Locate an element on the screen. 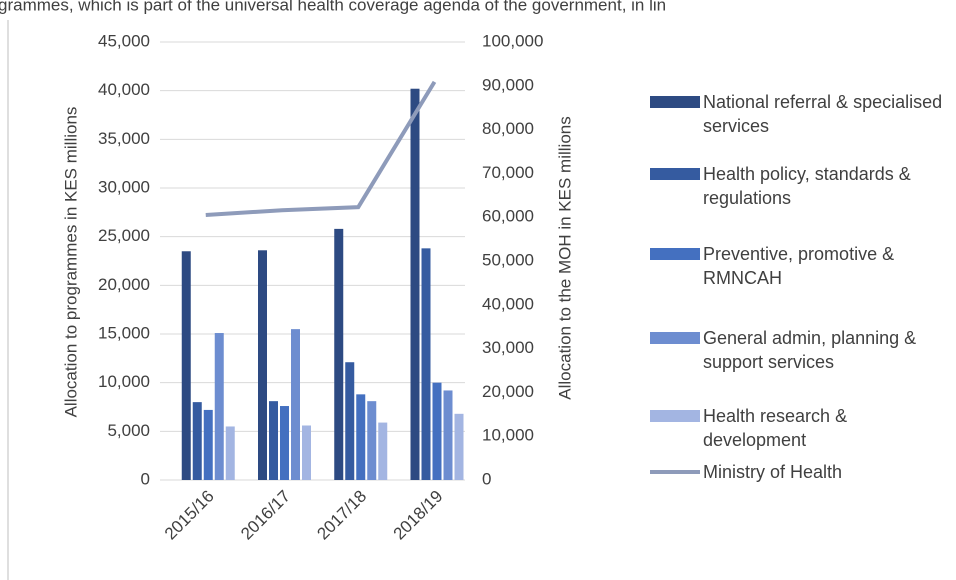 This screenshot has width=956, height=580. y-tick-label: 10,000 is located at coordinates (124, 381).